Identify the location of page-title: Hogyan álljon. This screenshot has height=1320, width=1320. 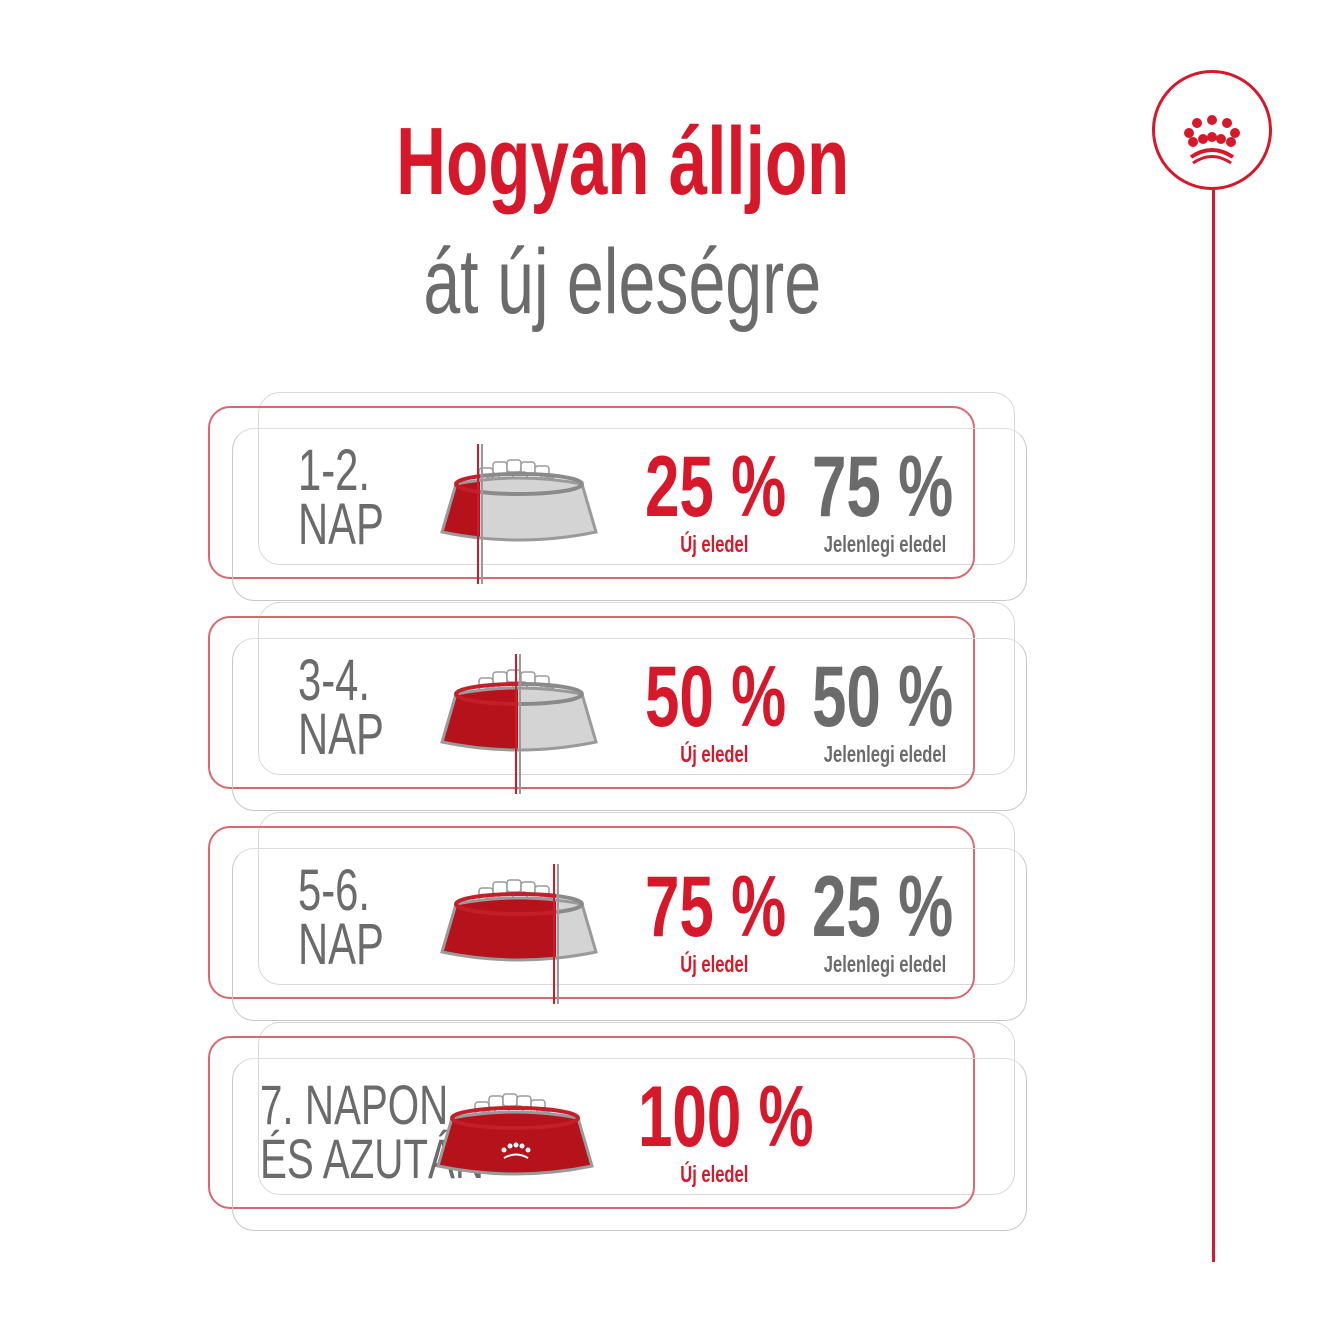
(622, 161).